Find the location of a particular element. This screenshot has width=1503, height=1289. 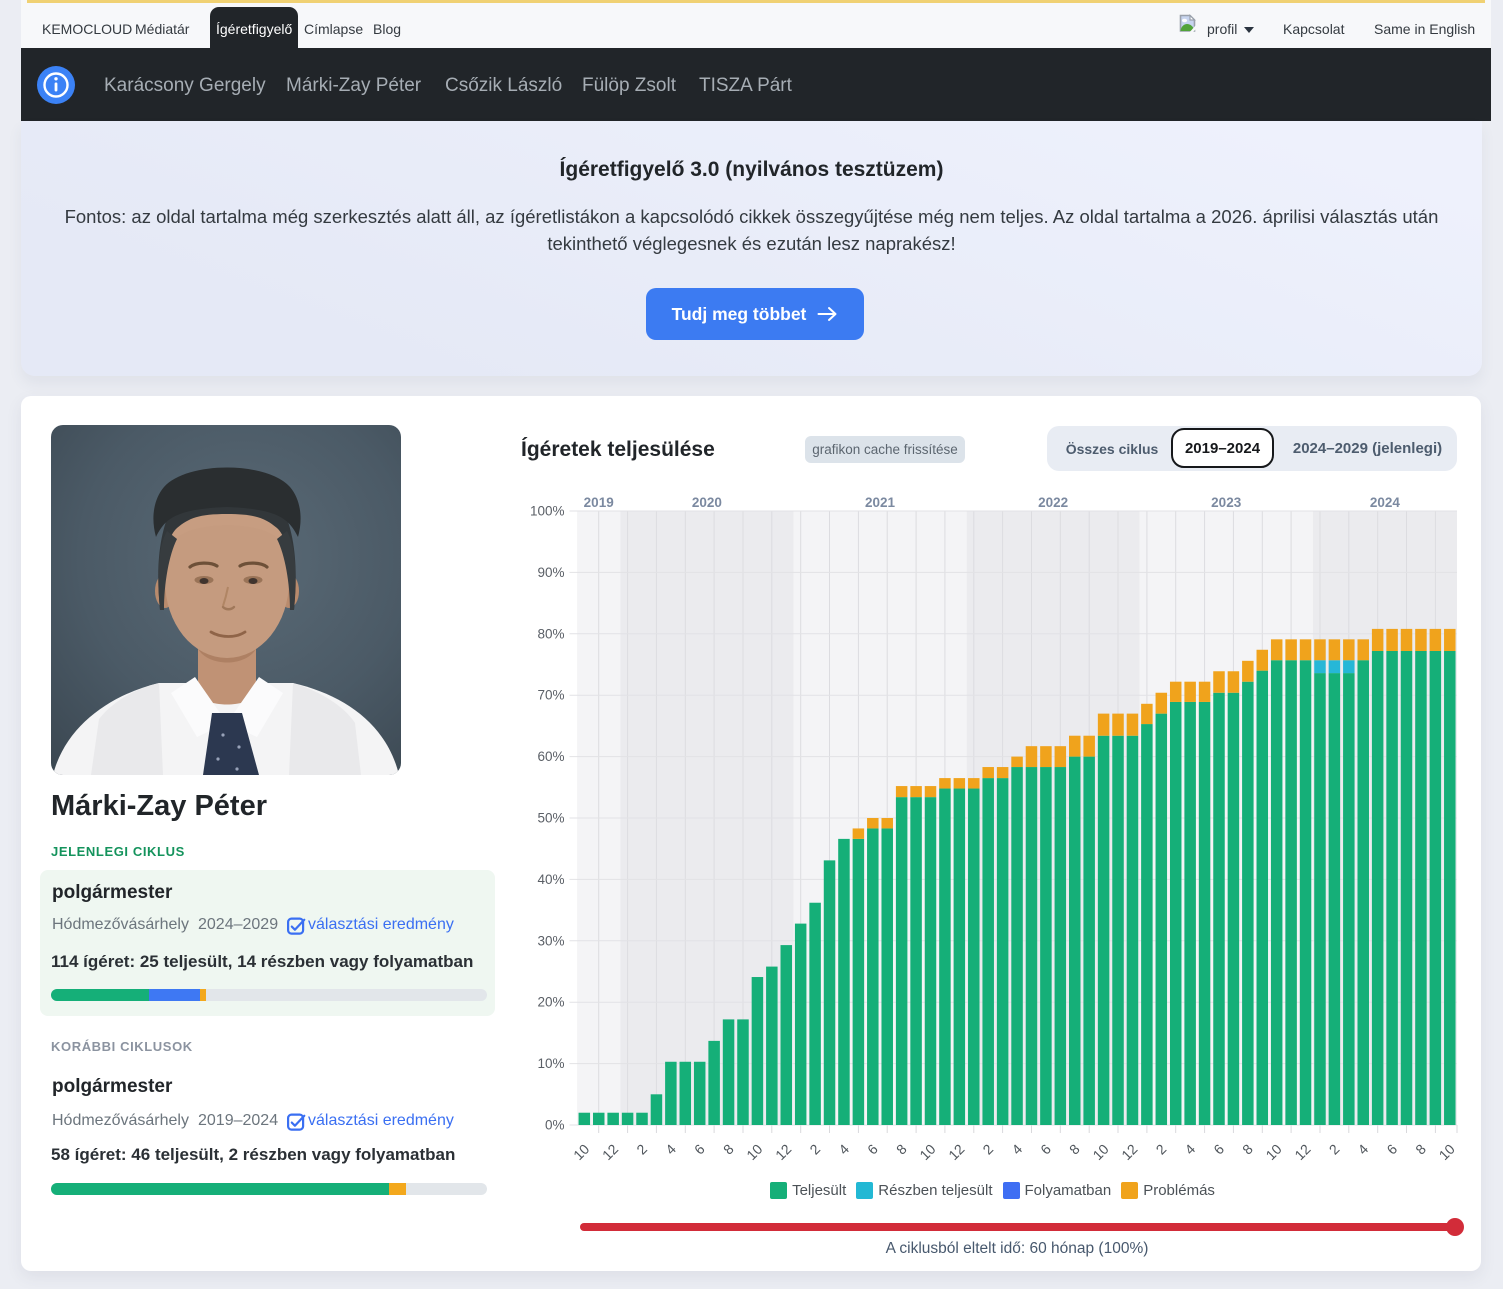

svg-text: 70% is located at coordinates (550, 695).